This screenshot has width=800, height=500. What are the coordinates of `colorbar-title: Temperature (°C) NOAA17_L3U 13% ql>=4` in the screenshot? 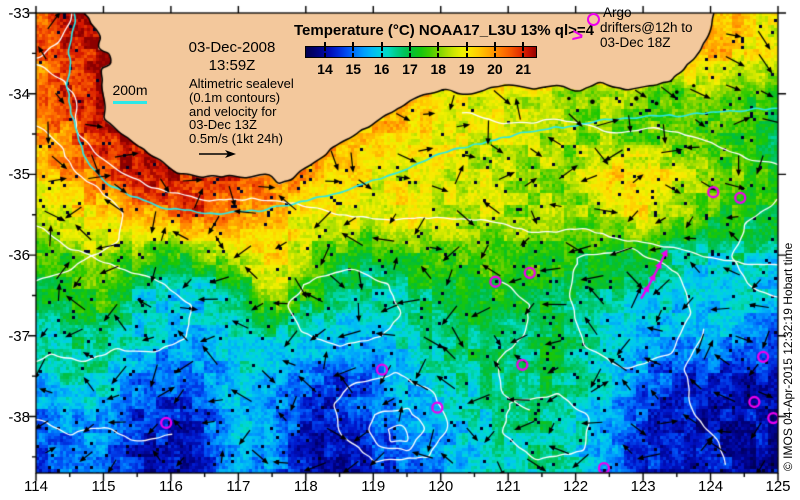 It's located at (444, 30).